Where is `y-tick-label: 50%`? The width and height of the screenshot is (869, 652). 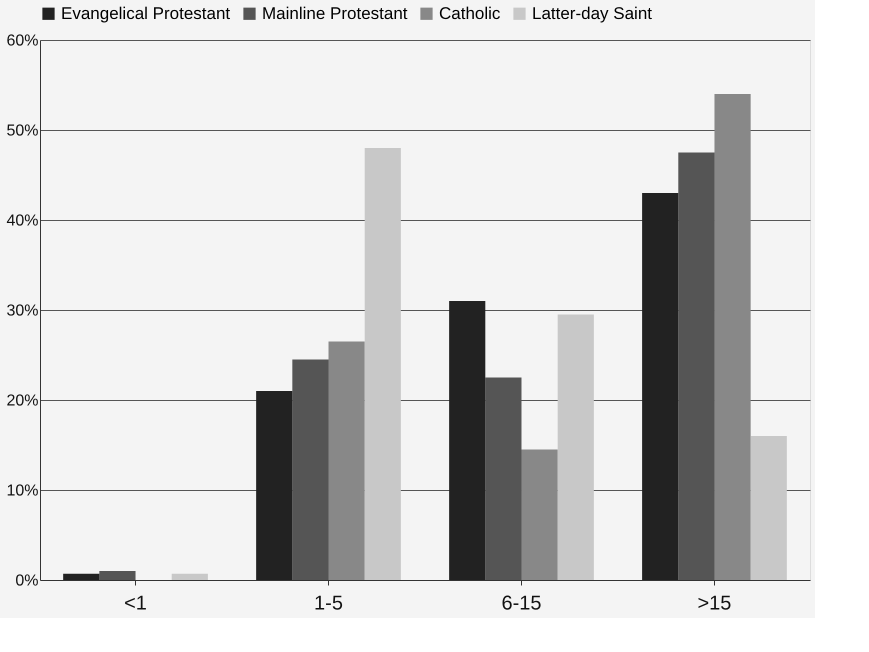
y-tick-label: 50% is located at coordinates (22, 131).